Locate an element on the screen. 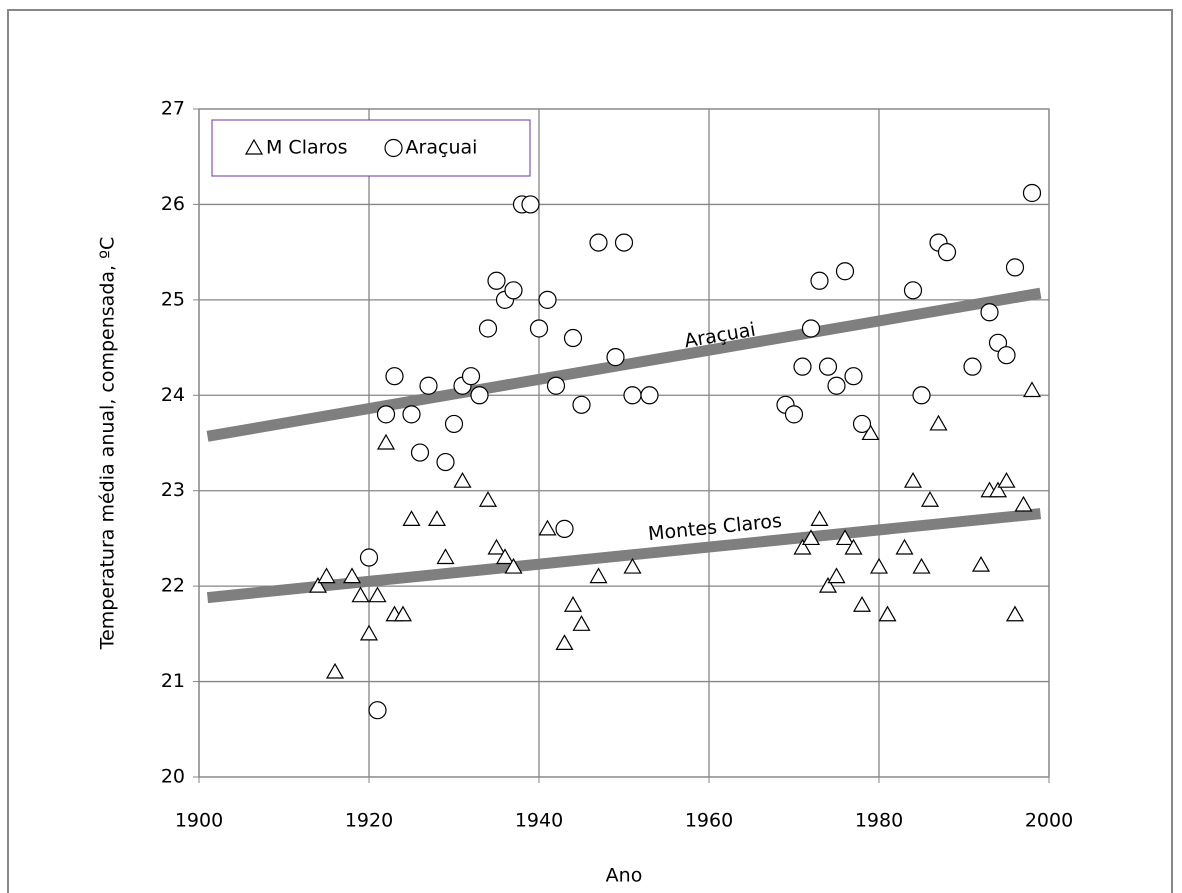  legend-label: M Claros is located at coordinates (307, 148).